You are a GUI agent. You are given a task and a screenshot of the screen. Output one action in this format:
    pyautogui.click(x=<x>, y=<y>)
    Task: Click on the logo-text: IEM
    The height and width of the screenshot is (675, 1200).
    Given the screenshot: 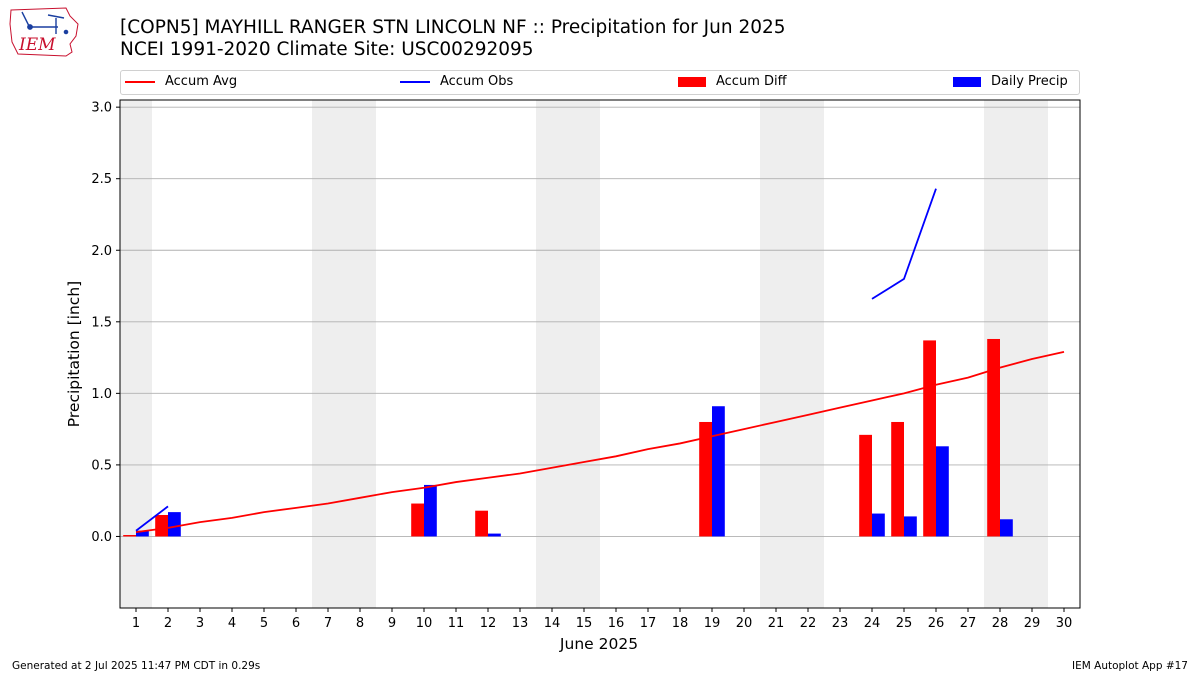 What is the action you would take?
    pyautogui.click(x=37, y=45)
    